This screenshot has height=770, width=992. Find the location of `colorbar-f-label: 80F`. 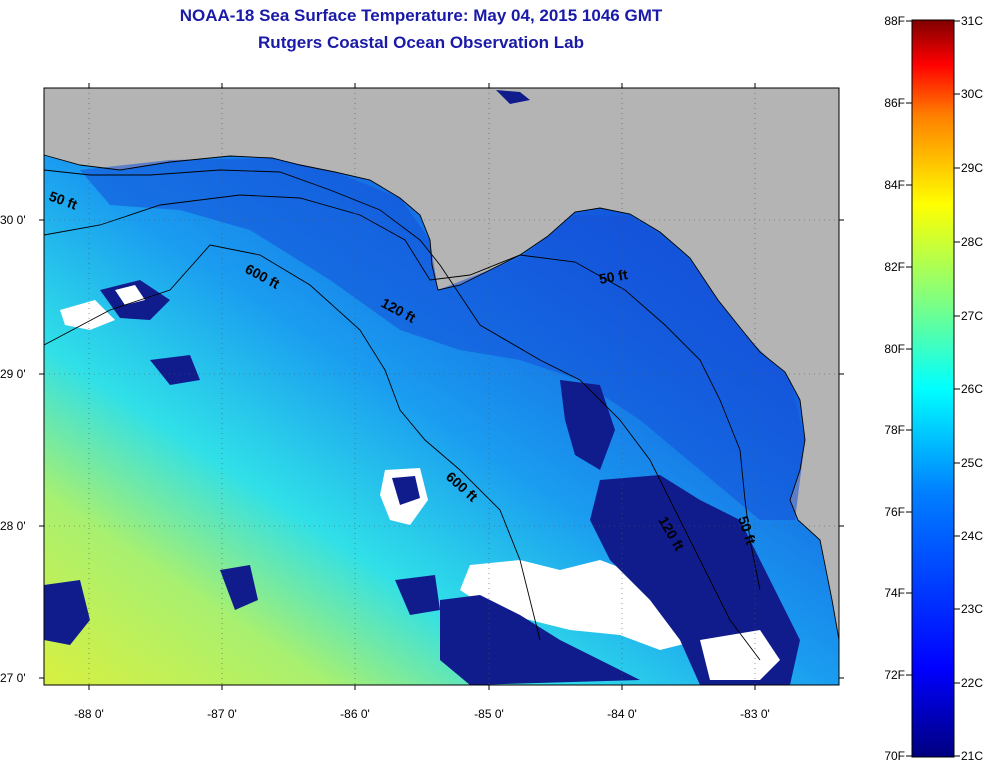

colorbar-f-label: 80F is located at coordinates (894, 349).